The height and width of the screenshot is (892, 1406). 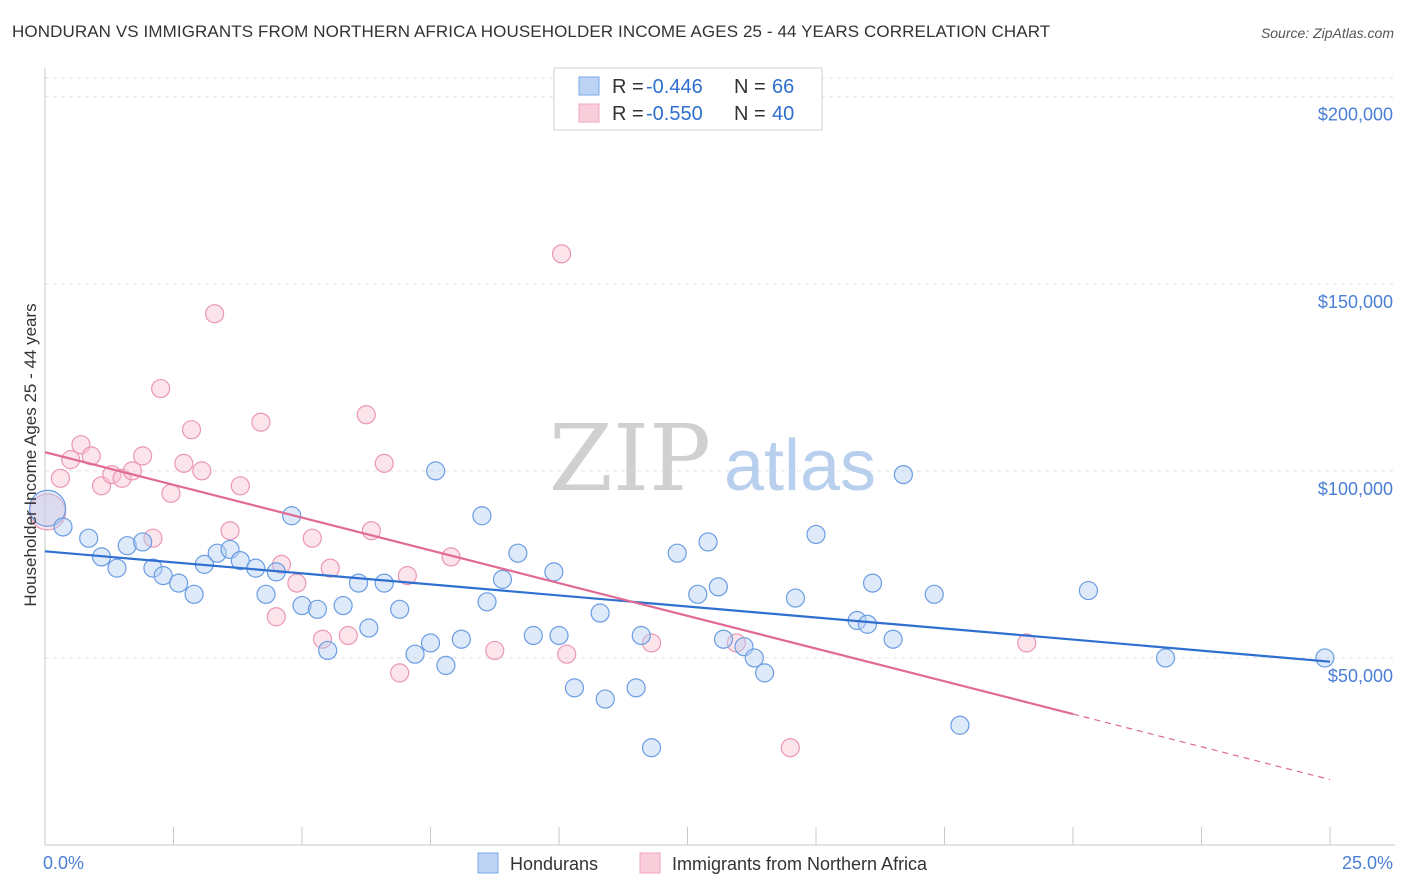 I want to click on stats-box: R = -0.446 N = 66 R = -0.550 N = 40, so click(x=688, y=99).